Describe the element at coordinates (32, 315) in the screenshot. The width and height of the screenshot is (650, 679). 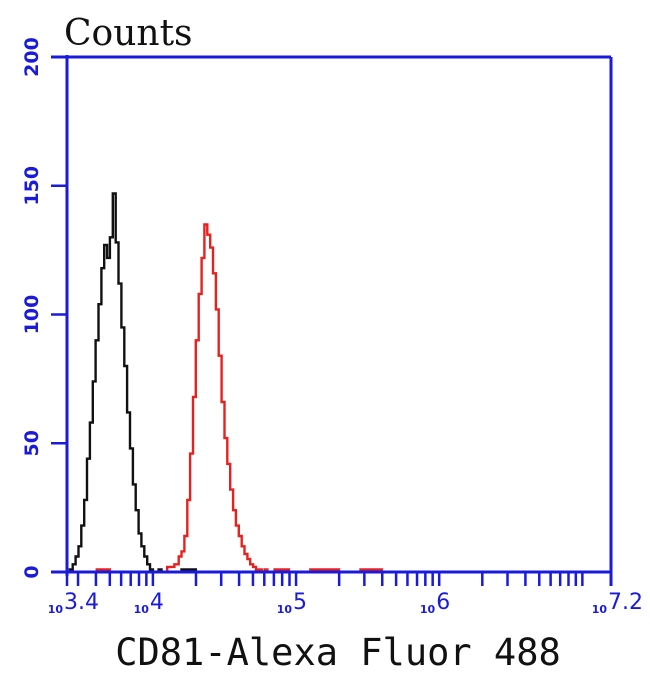
I see `y-tick-label: 100` at that location.